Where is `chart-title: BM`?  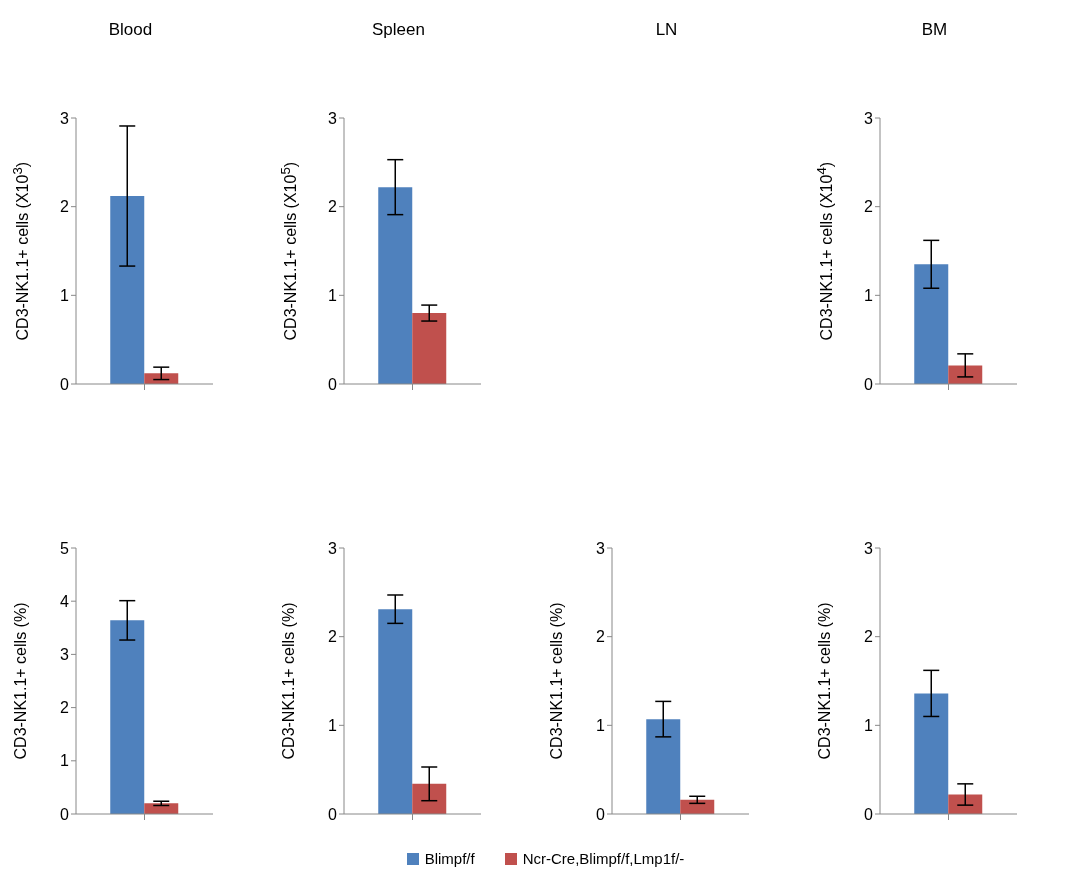
chart-title: BM is located at coordinates (934, 30).